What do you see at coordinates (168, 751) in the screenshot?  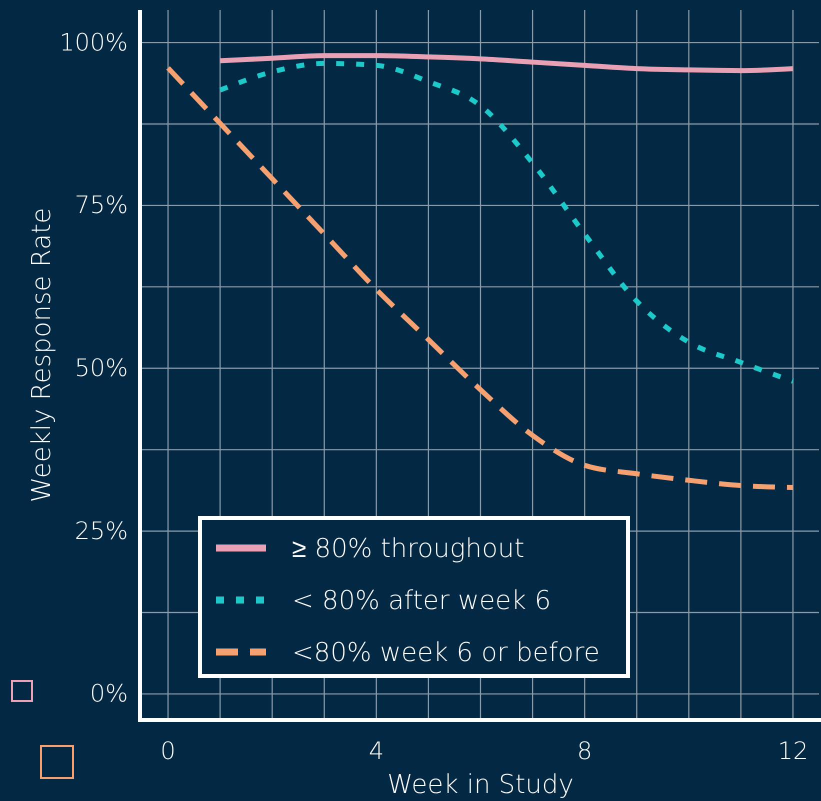 I see `x-tick-label: 0` at bounding box center [168, 751].